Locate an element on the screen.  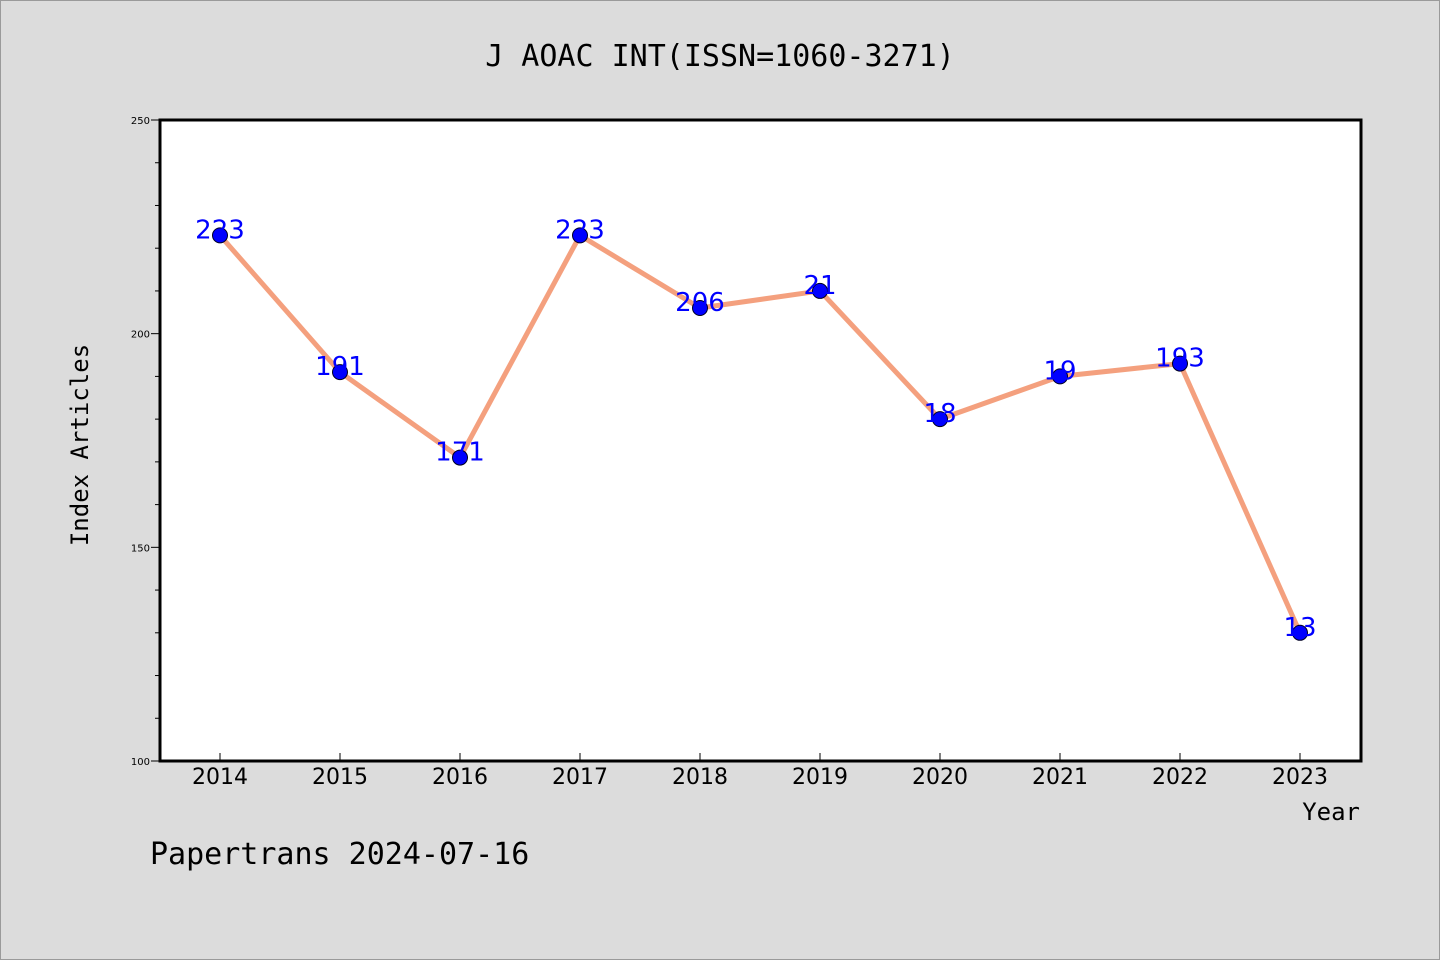
data-label: 21 is located at coordinates (819, 286).